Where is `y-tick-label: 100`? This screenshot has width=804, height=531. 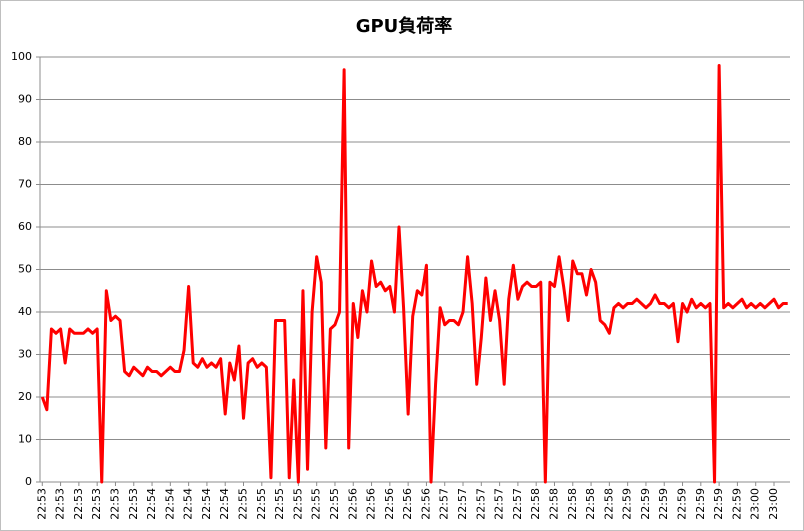
y-tick-label: 100 is located at coordinates (21, 56).